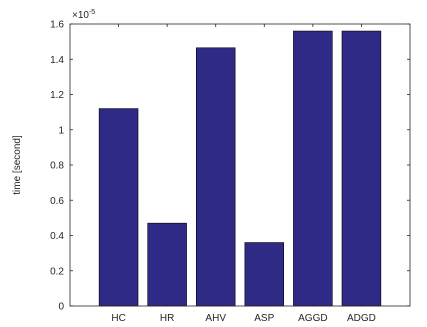 The width and height of the screenshot is (427, 327). I want to click on x-tick-label: HR, so click(167, 318).